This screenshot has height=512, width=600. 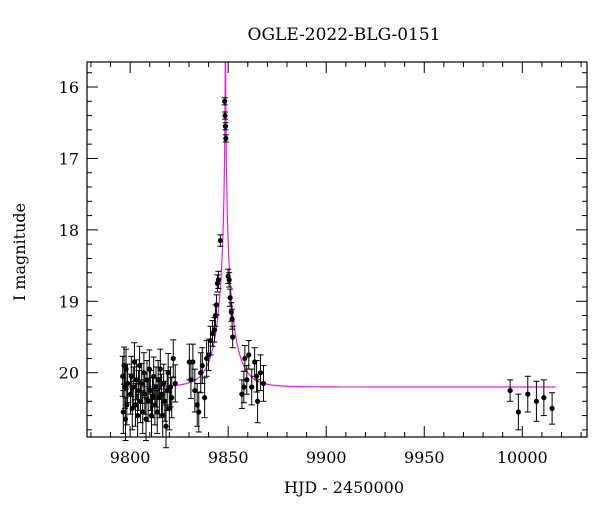 What do you see at coordinates (424, 457) in the screenshot?
I see `x-tick-label: 9950` at bounding box center [424, 457].